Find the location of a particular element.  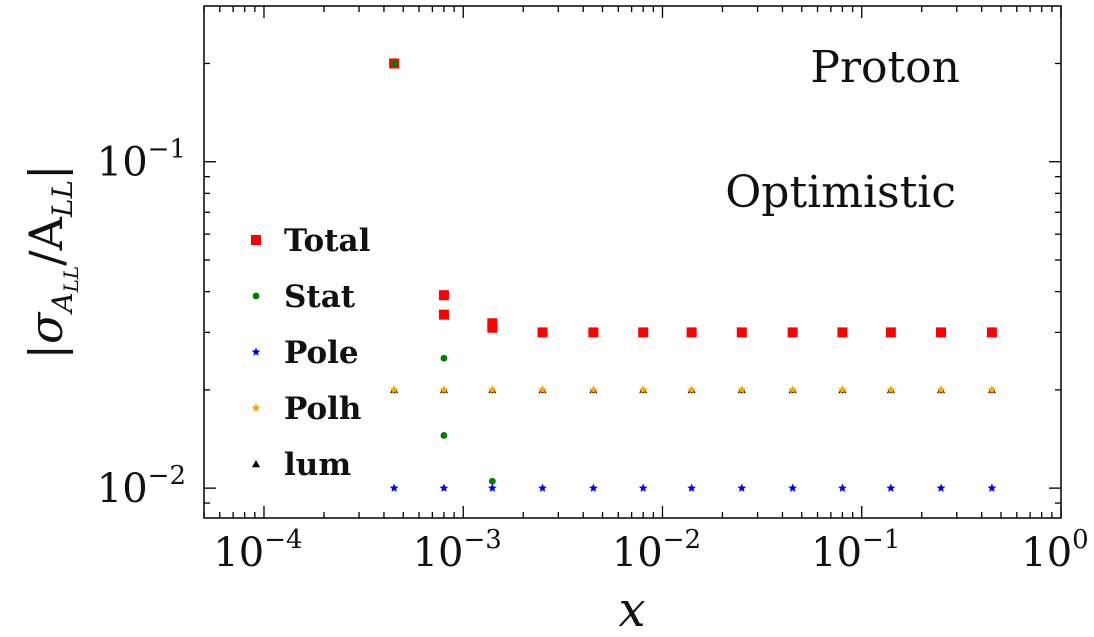

legend-marker-lum is located at coordinates (256, 464).